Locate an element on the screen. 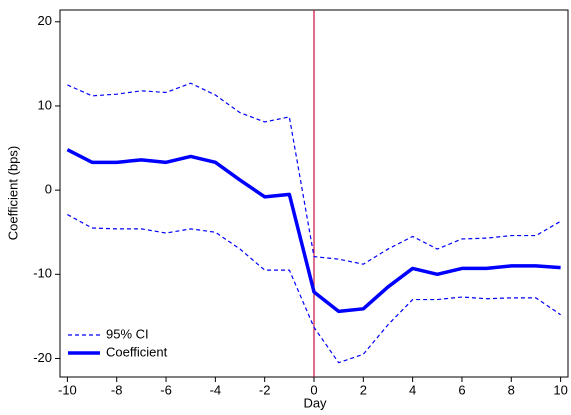 Image resolution: width=571 pixels, height=415 pixels. y-tick-label: 10 is located at coordinates (45, 104).